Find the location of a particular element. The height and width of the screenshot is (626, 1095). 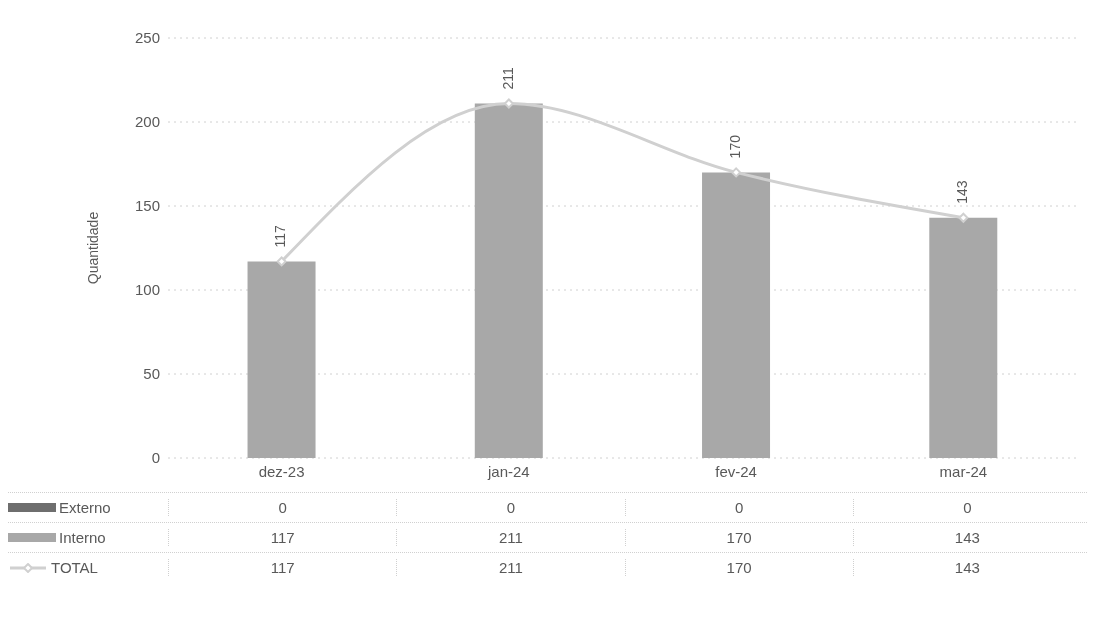

y-tick-label: 0 is located at coordinates (155, 458).